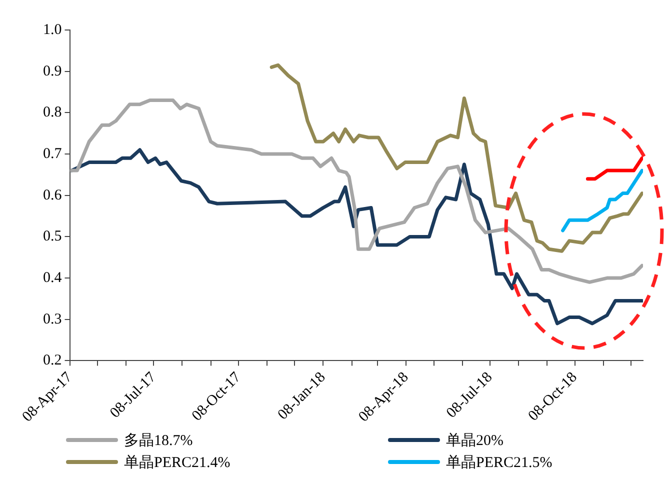 The image size is (665, 477). What do you see at coordinates (52, 71) in the screenshot?
I see `y-tick-label: 0.9` at bounding box center [52, 71].